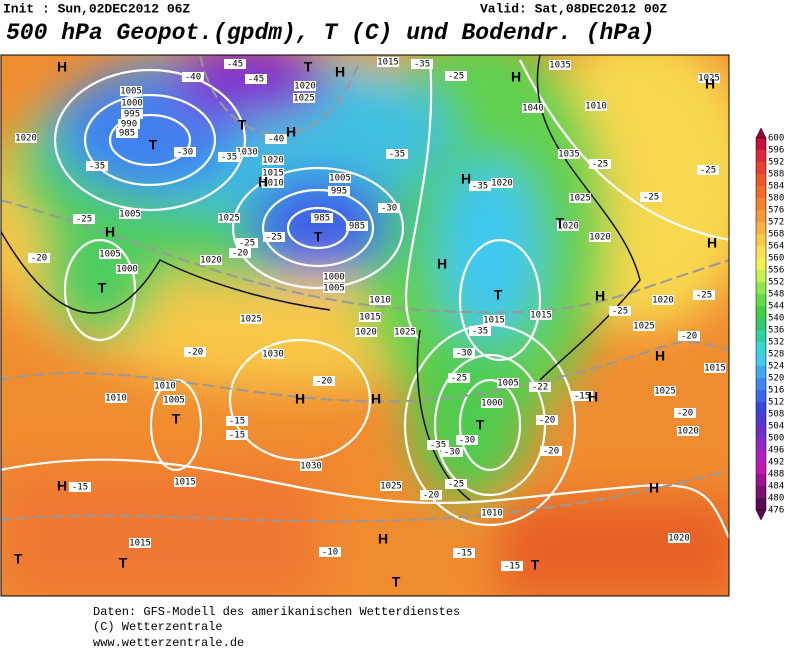  I want to click on isobar-label: 1000, so click(127, 270).